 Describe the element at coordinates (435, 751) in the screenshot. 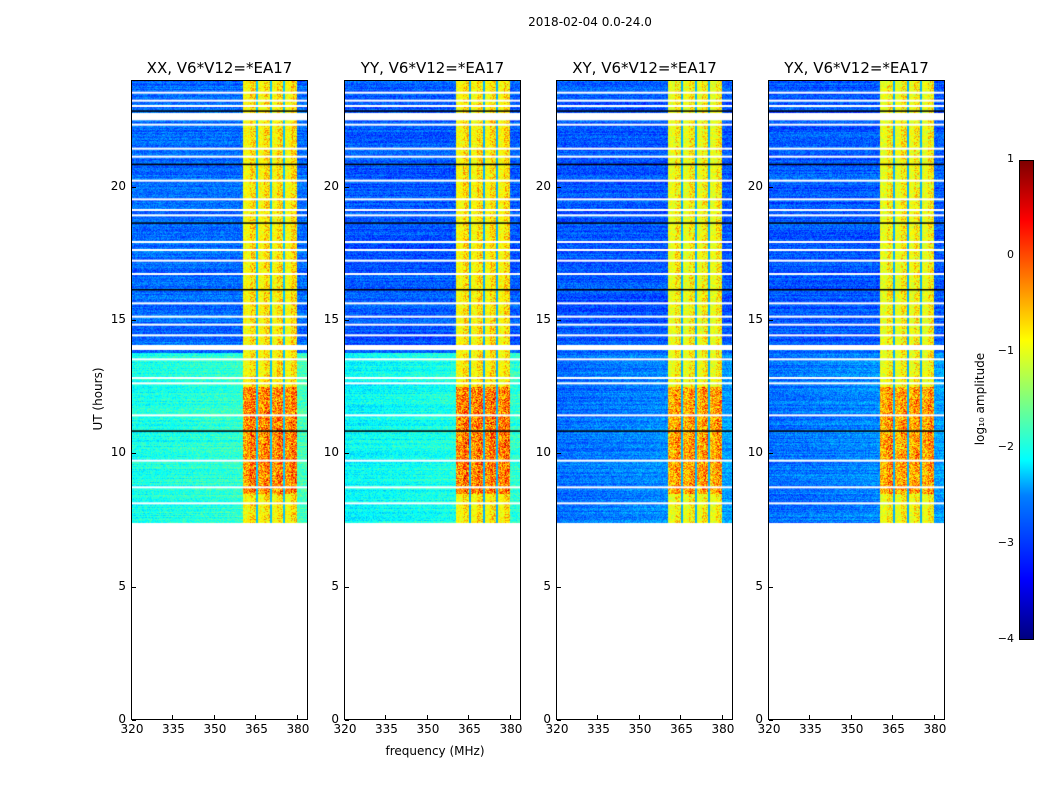

I see `x-axis-label: frequency (MHz)` at that location.